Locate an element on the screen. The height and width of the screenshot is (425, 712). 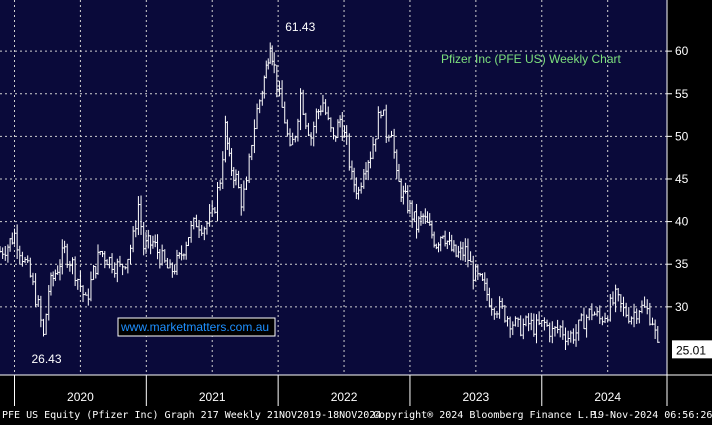
footer-copyright: Copyright® 2024 Bloomberg Finance L.P. is located at coordinates (487, 415).